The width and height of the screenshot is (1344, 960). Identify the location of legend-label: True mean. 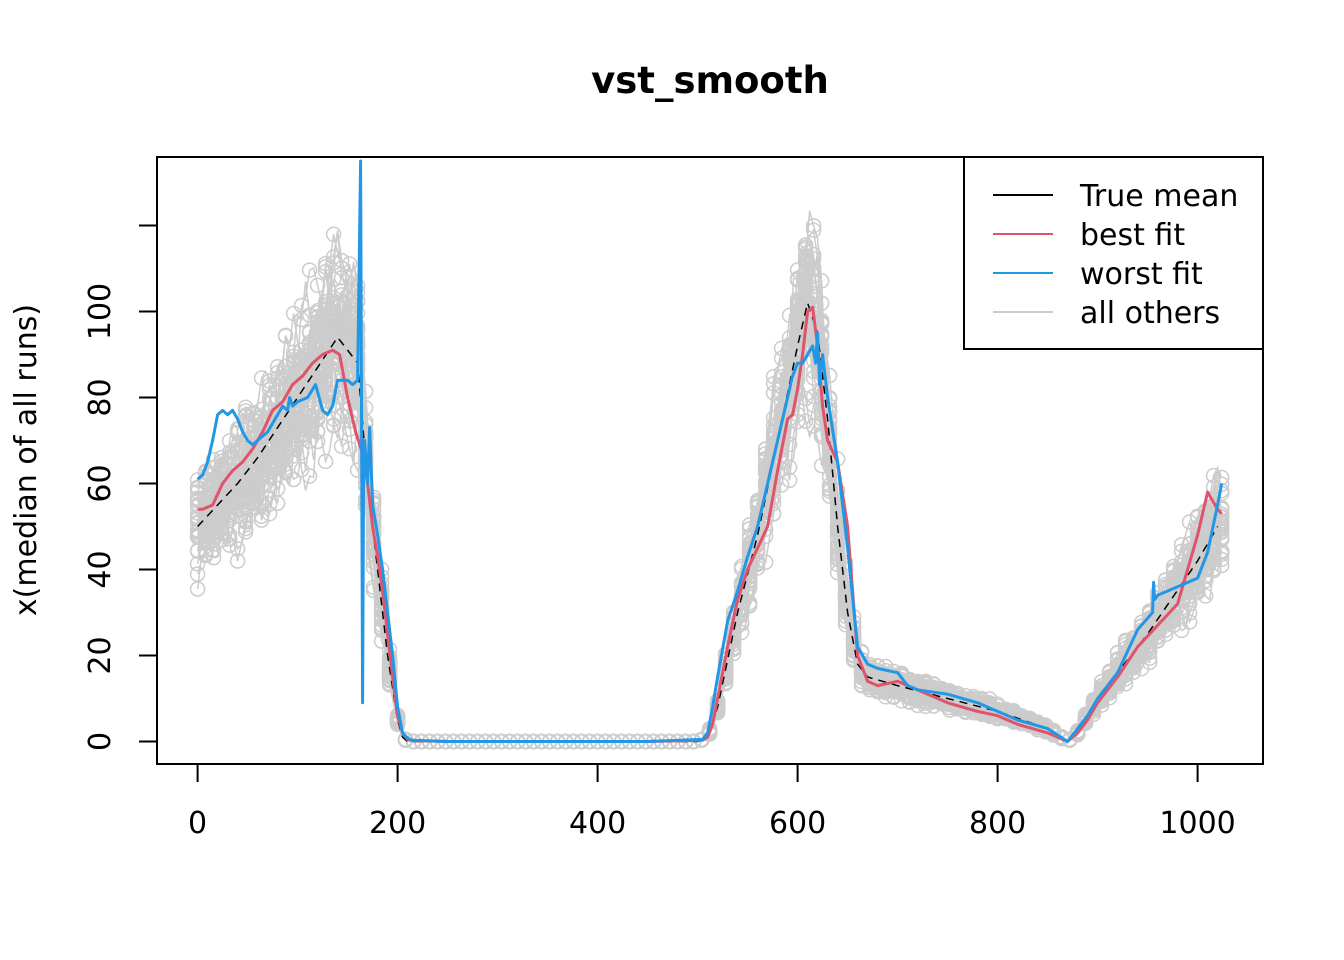
(1158, 196).